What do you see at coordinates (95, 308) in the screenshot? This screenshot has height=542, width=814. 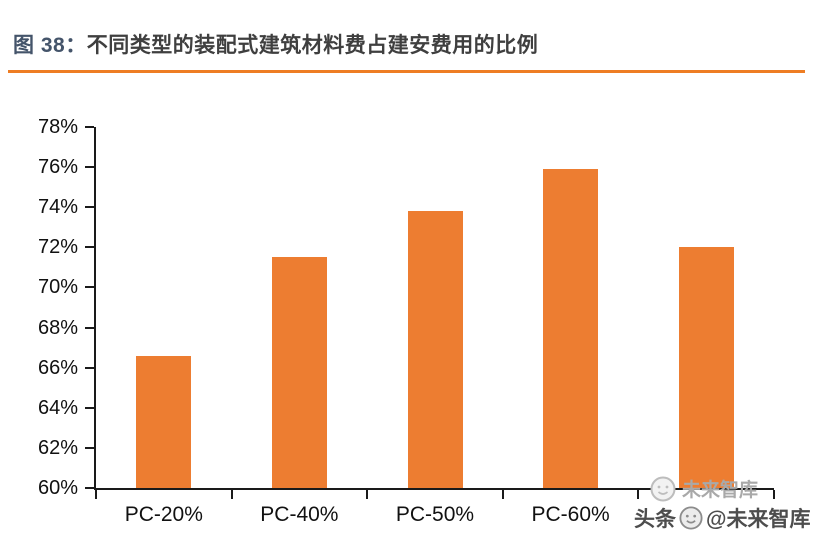 I see `y-axis-line` at bounding box center [95, 308].